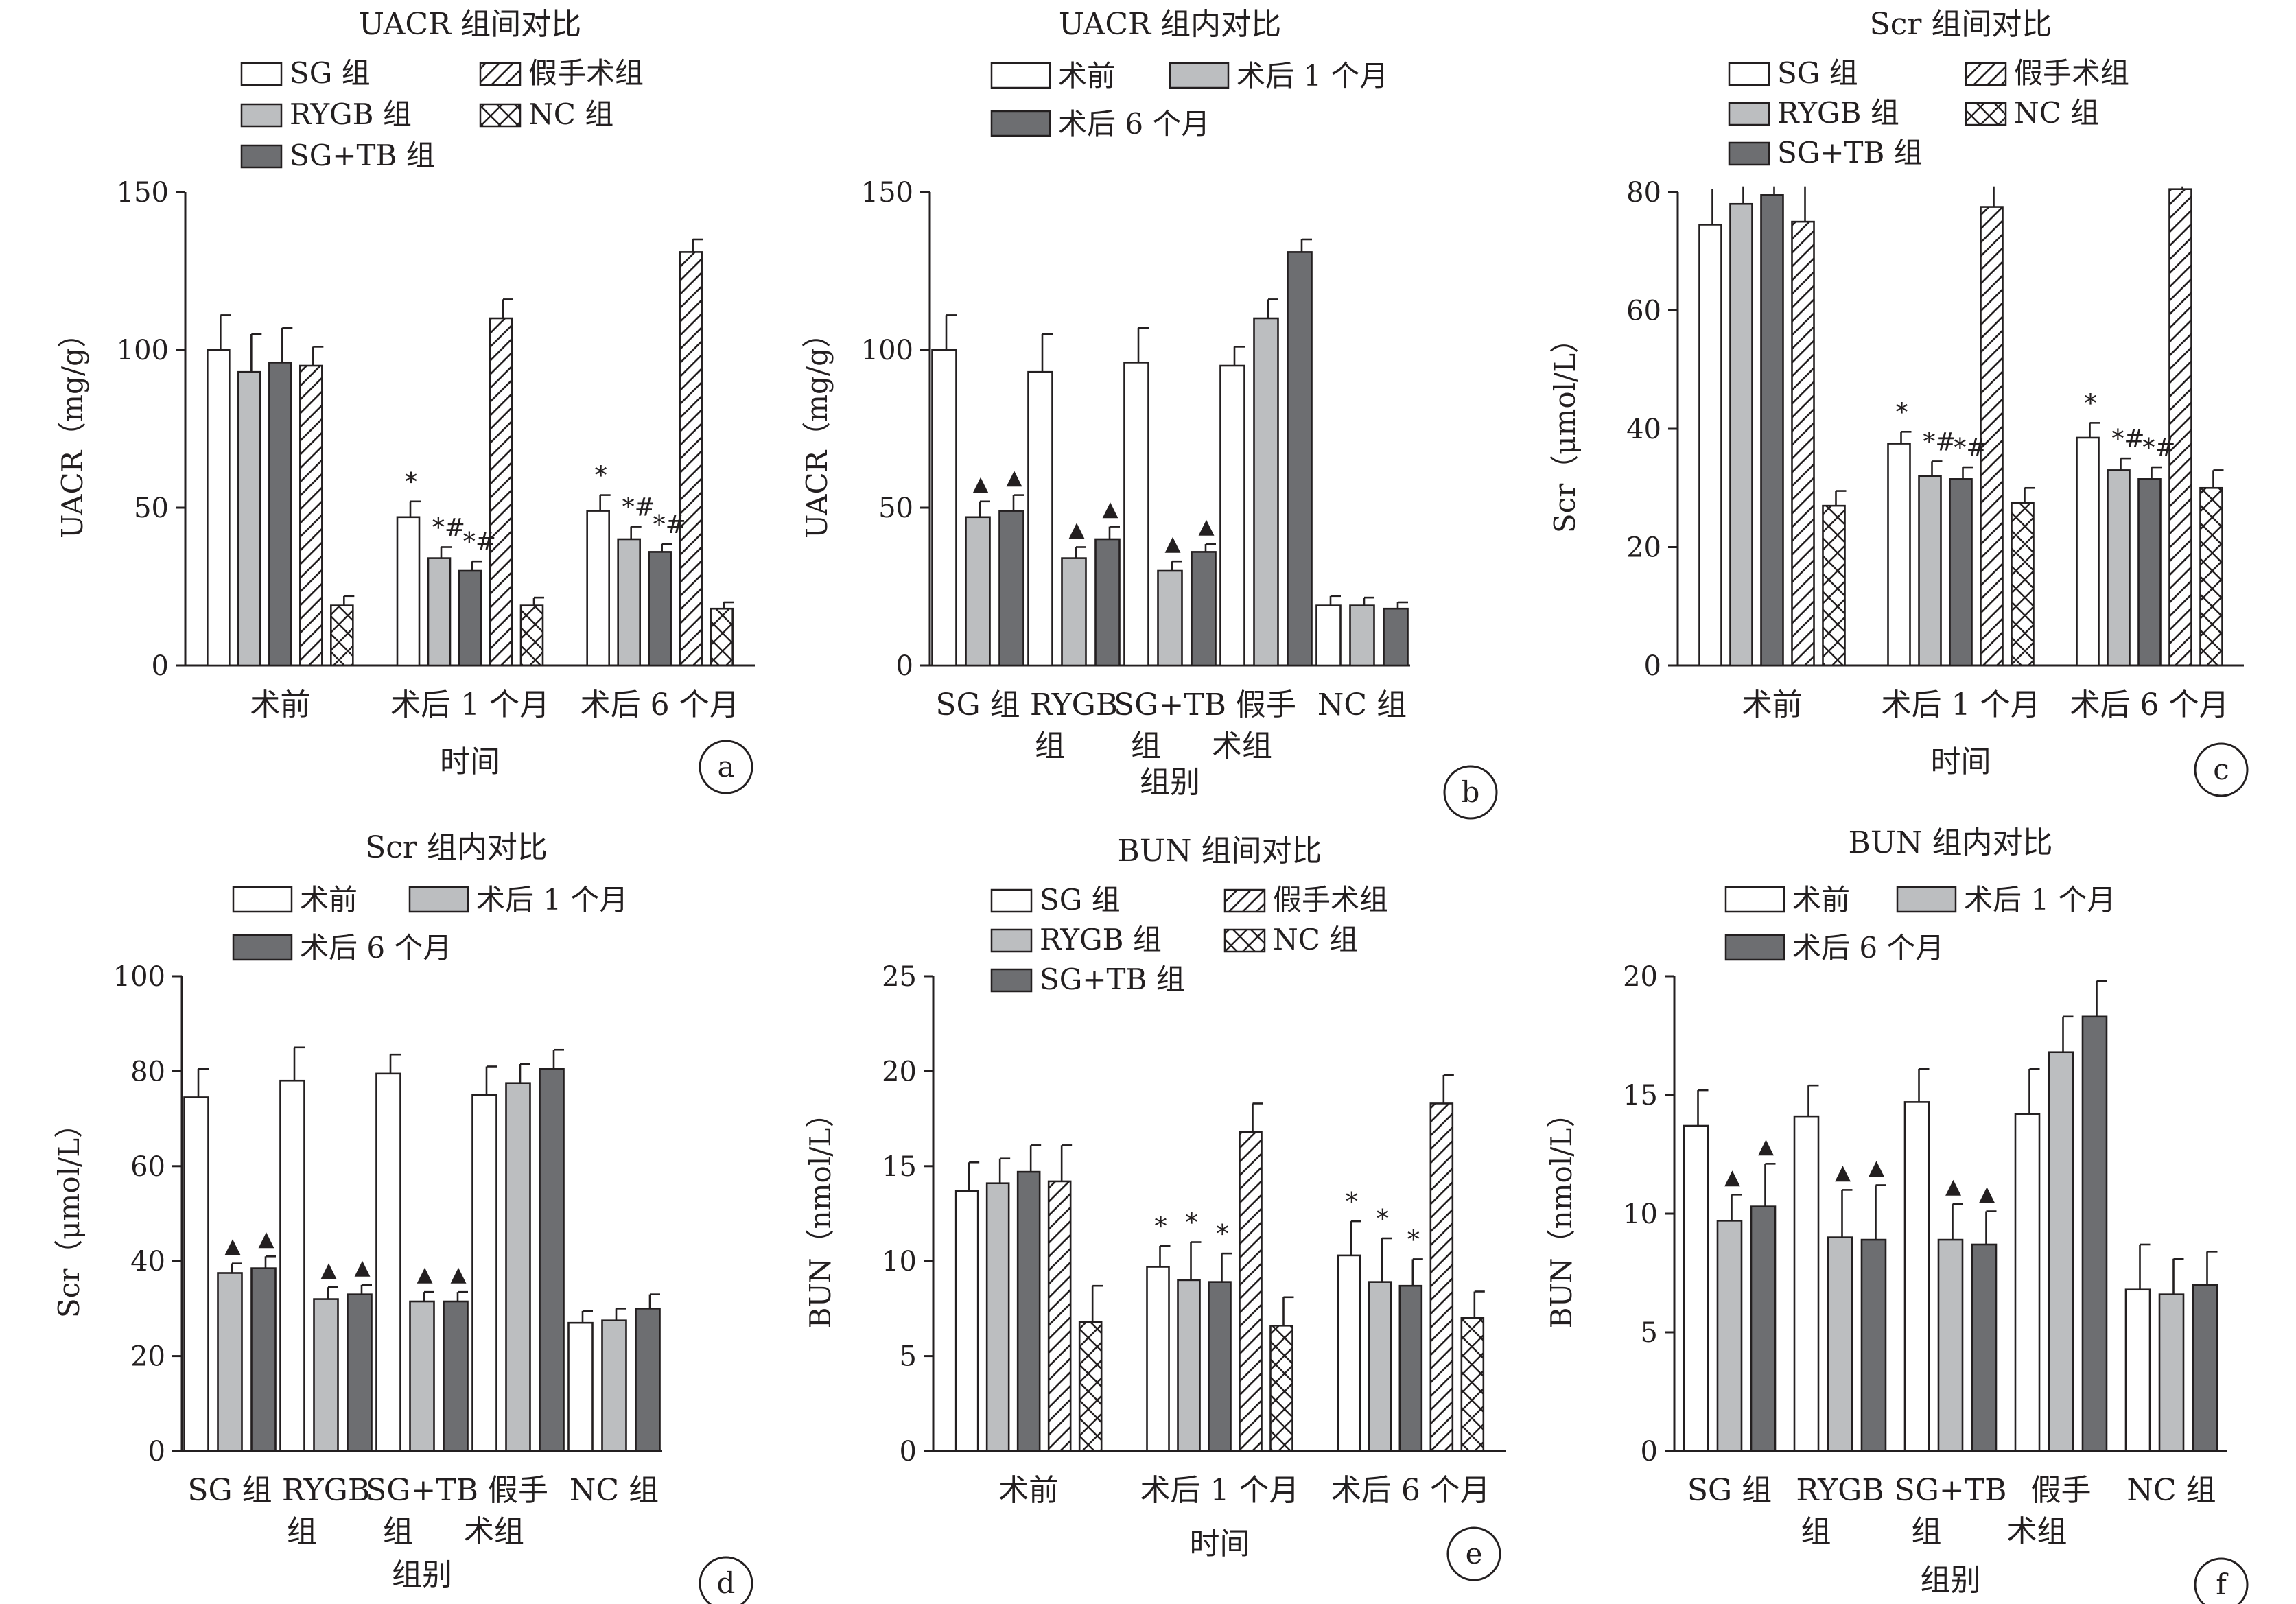  I want to click on x-tick-label: 术后 1 个月, so click(470, 704).